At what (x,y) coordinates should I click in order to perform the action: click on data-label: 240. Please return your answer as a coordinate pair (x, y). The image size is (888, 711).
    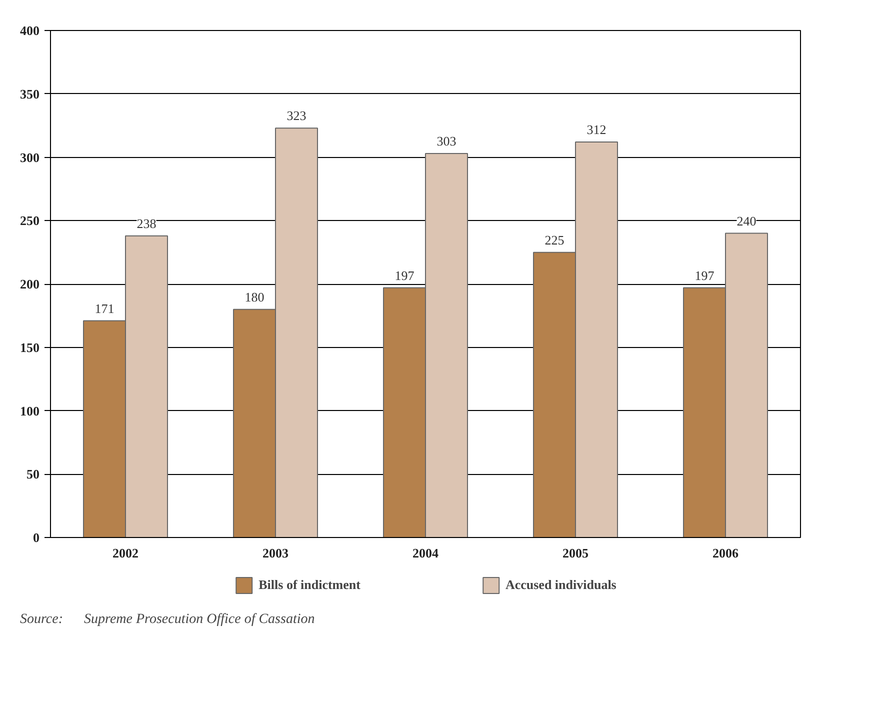
    Looking at the image, I should click on (746, 220).